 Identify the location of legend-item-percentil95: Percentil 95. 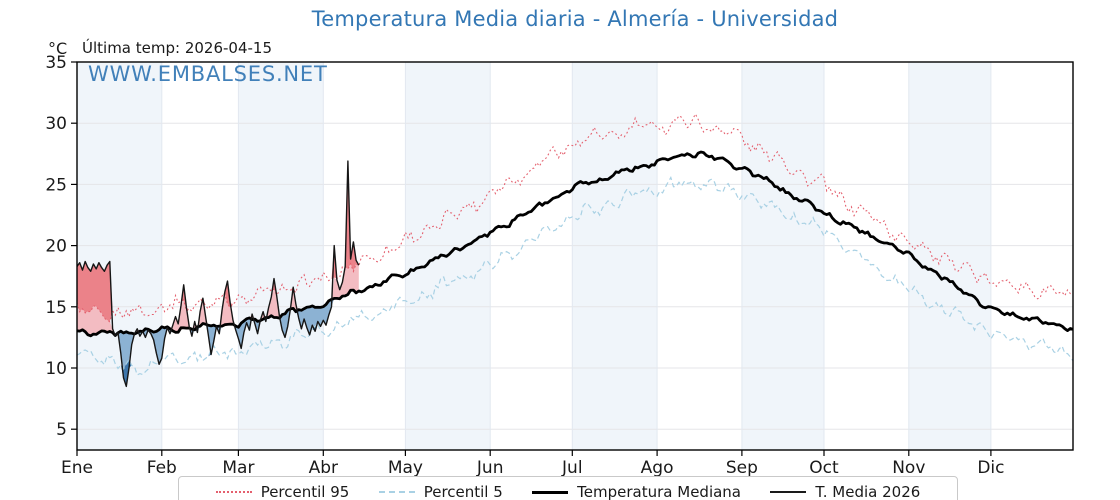
(282, 491).